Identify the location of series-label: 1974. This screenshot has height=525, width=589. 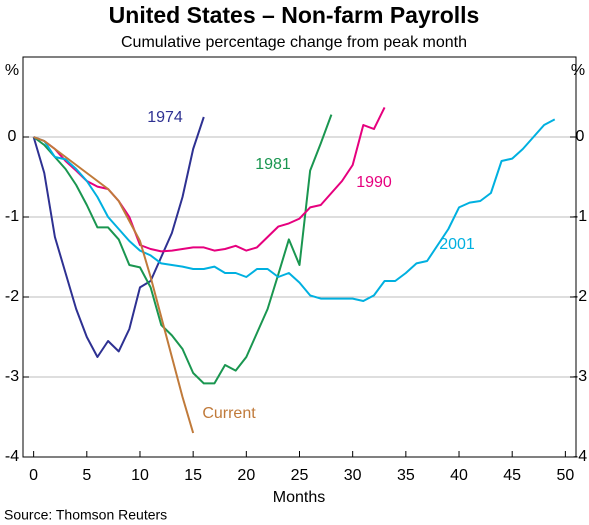
(165, 117).